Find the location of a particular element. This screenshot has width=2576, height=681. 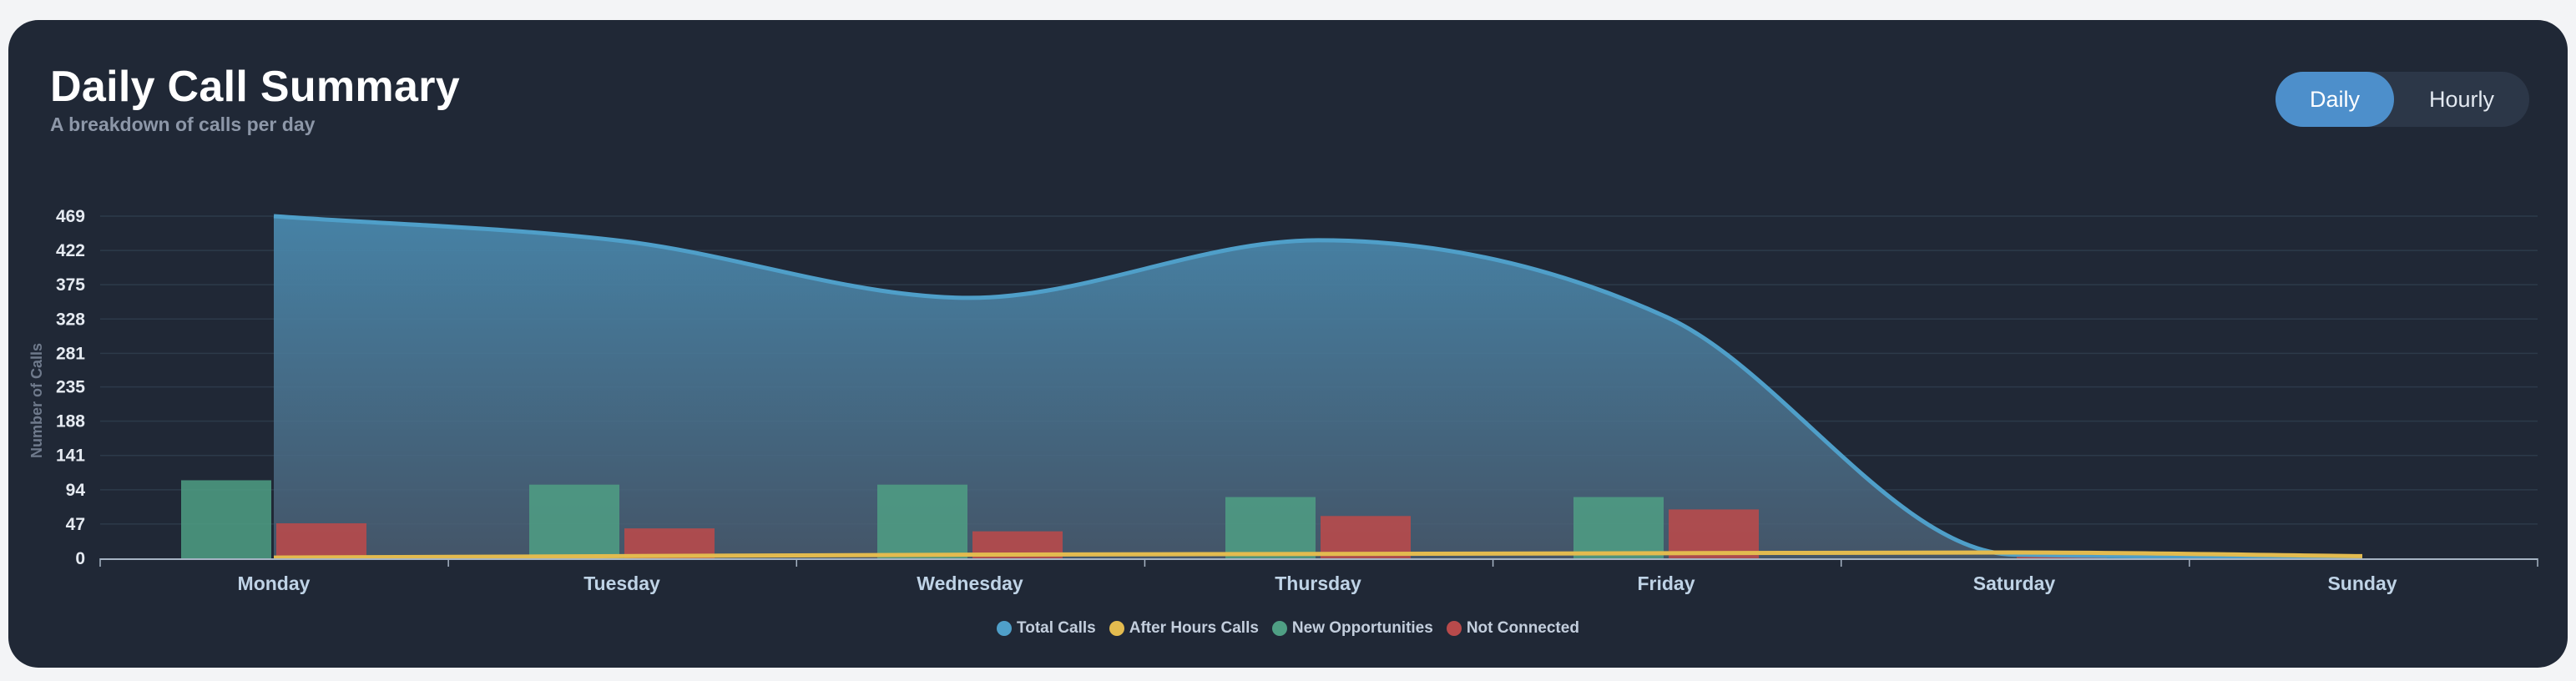

legend-label: Total Calls is located at coordinates (1056, 628).